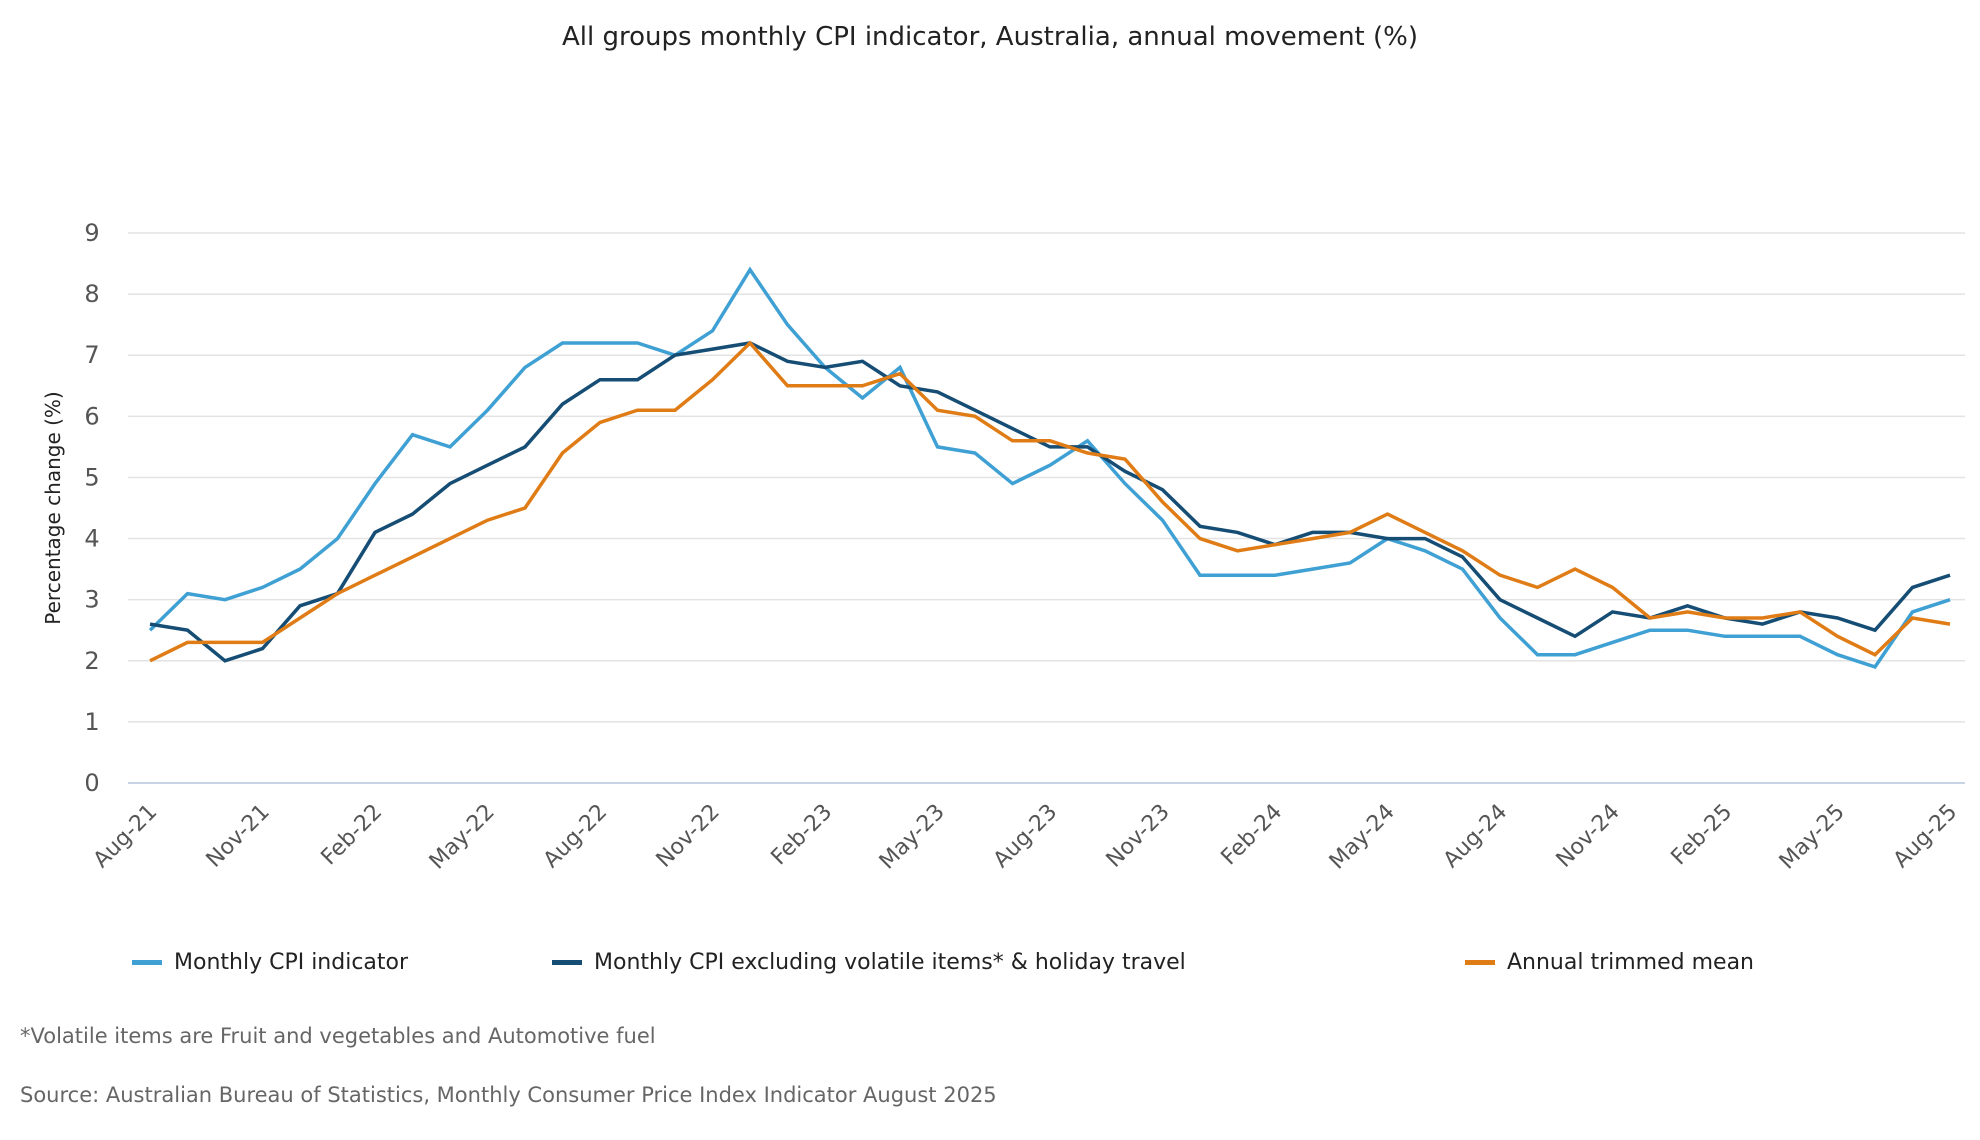 The image size is (1980, 1140). Describe the element at coordinates (567, 962) in the screenshot. I see `legend-swatch-excluding-volatile` at that location.